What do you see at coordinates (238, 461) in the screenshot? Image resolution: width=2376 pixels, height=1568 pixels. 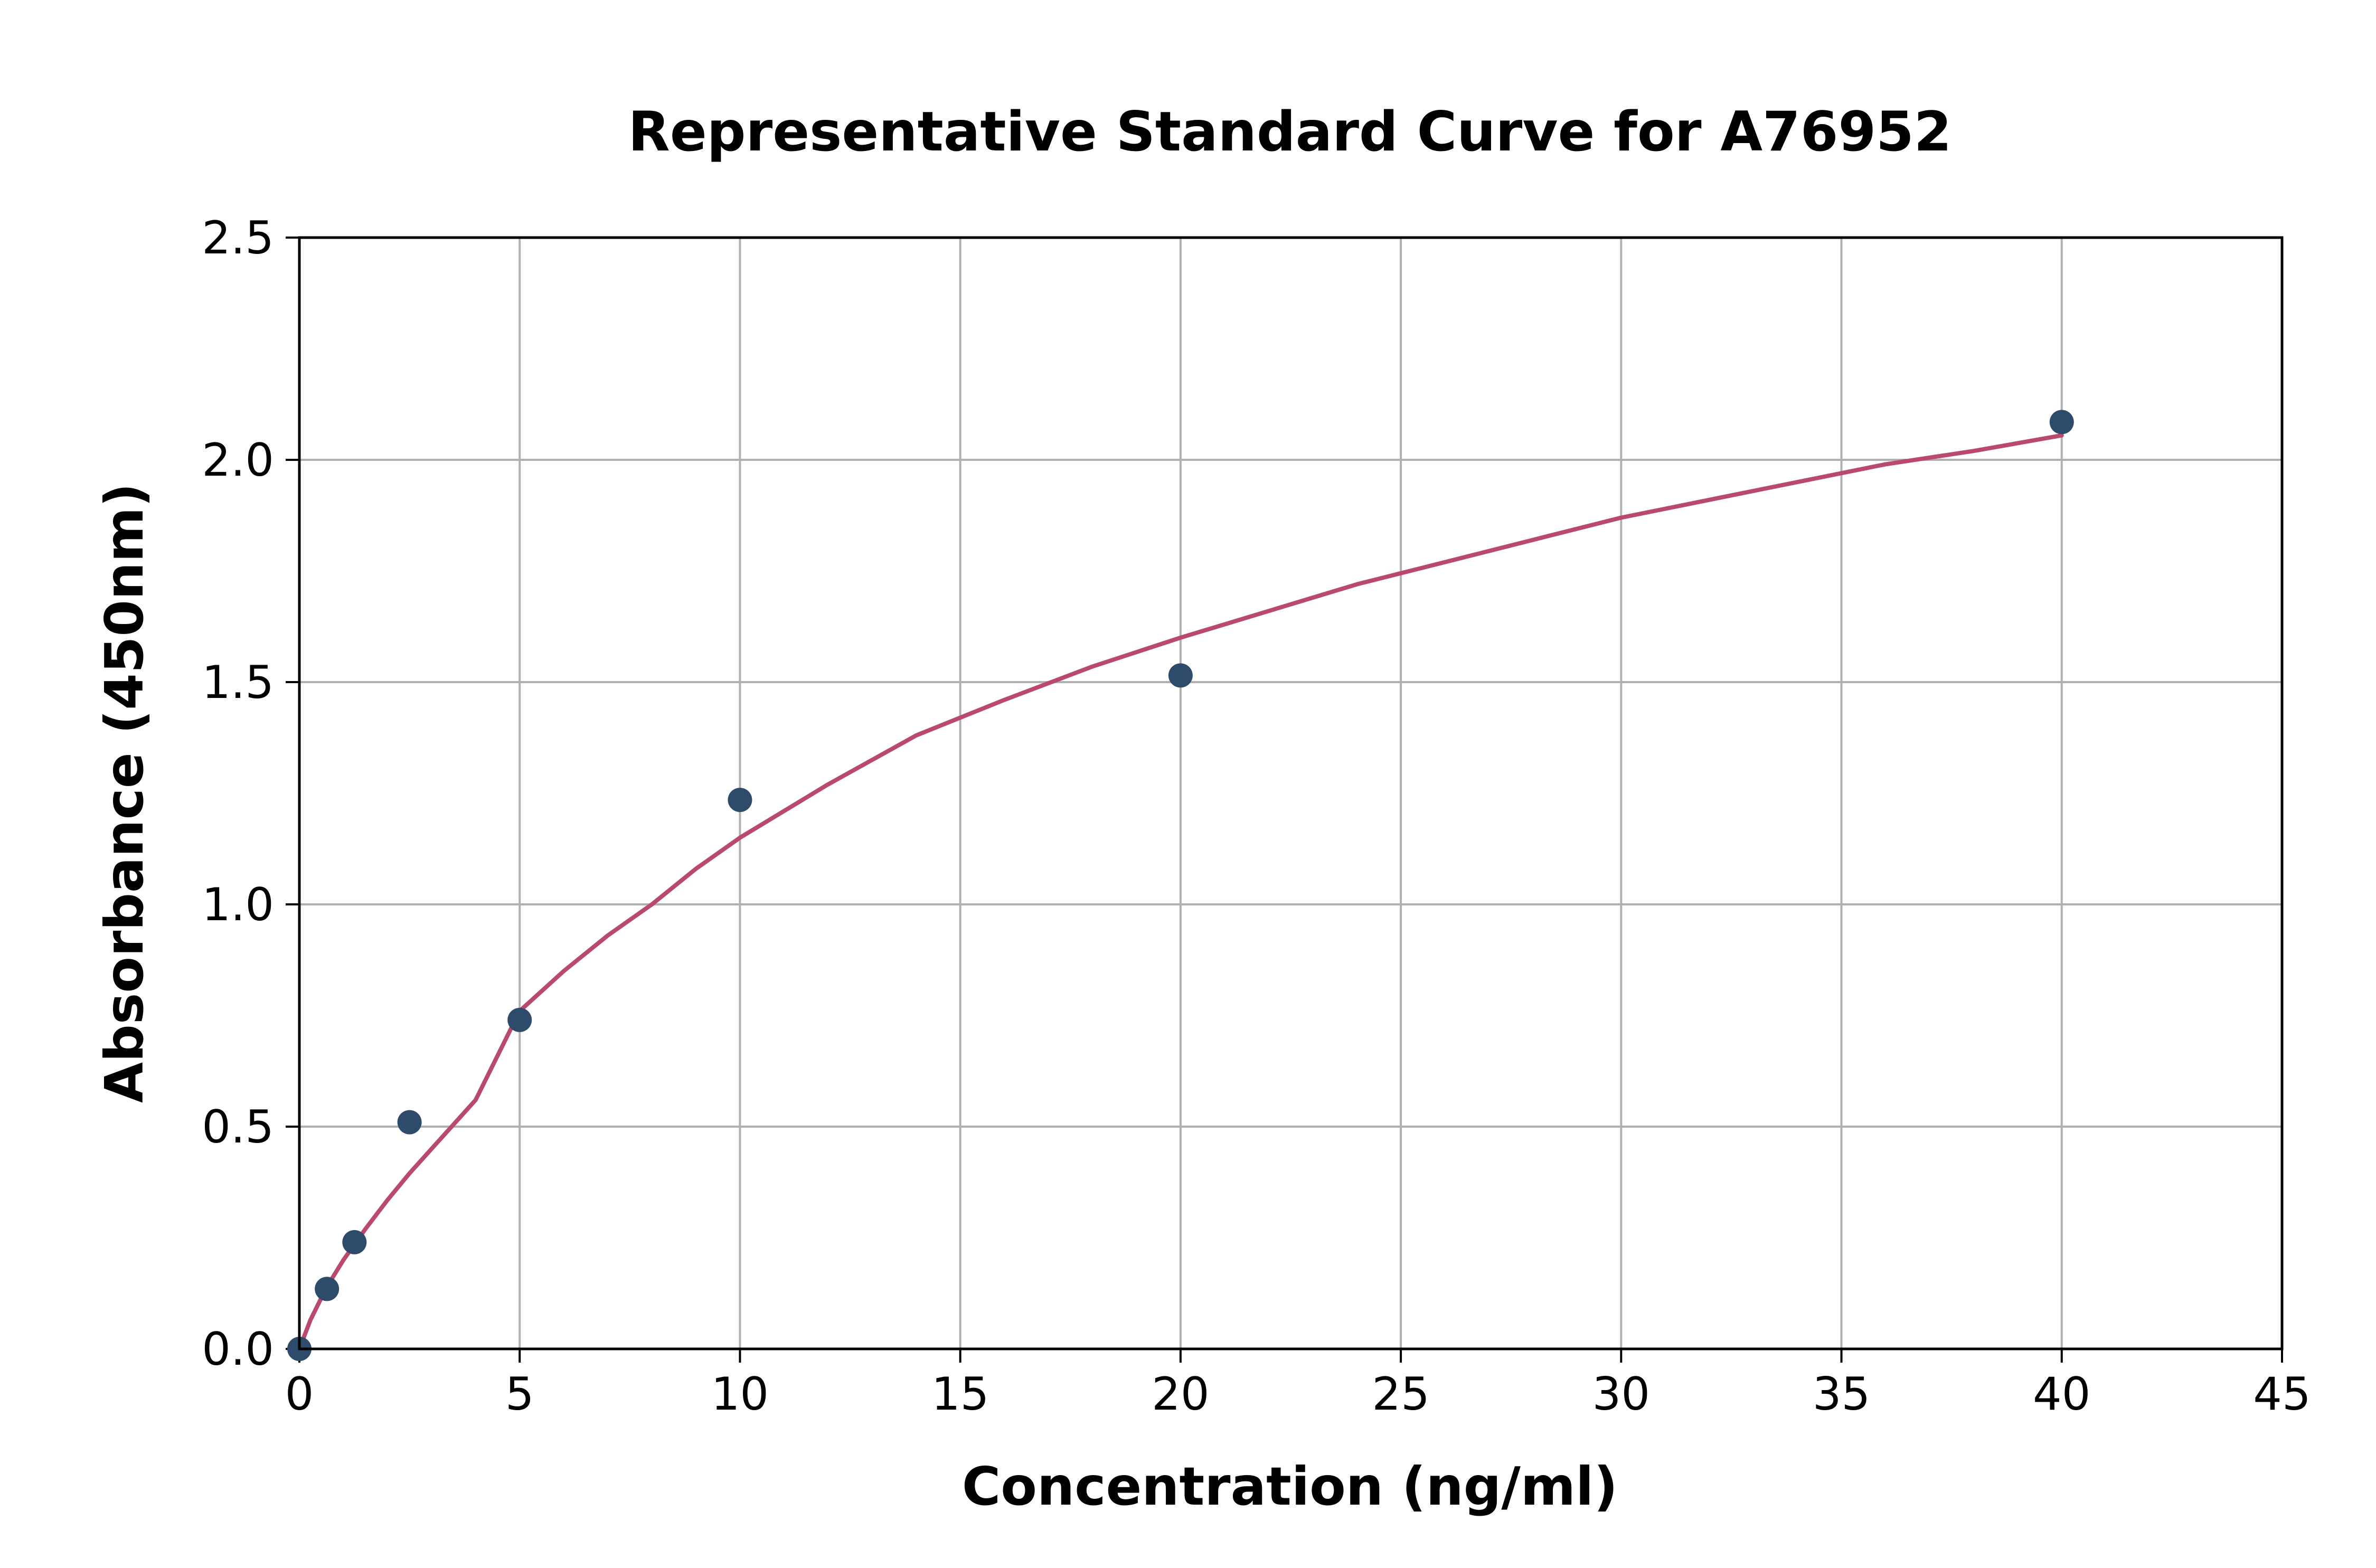 I see `y-tick-label: 2.0` at bounding box center [238, 461].